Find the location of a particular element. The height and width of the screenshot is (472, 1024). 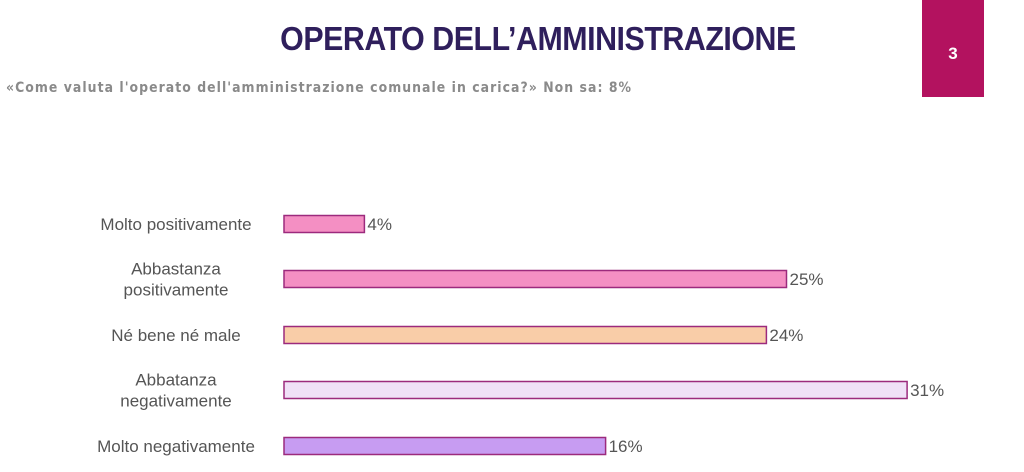

category-label-5: Molto negativamente is located at coordinates (176, 446).